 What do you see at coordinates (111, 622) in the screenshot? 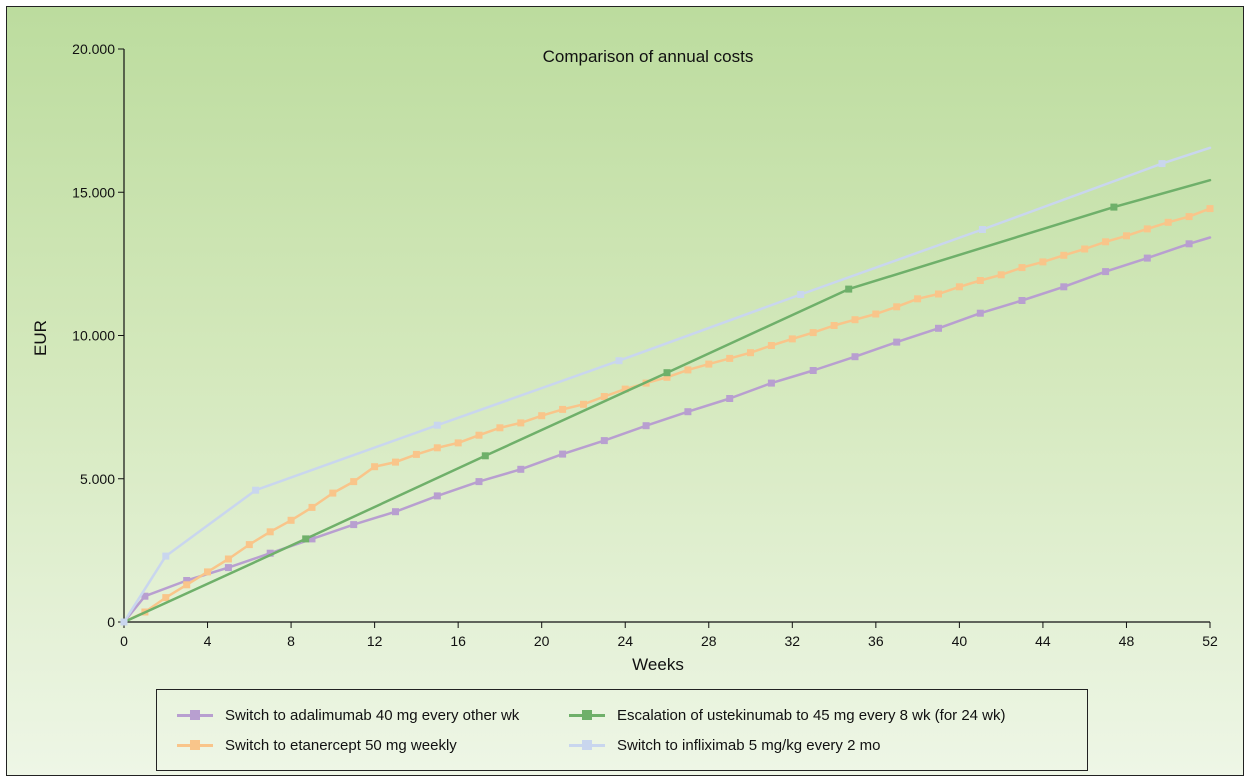
I see `y-tick-label: 0` at bounding box center [111, 622].